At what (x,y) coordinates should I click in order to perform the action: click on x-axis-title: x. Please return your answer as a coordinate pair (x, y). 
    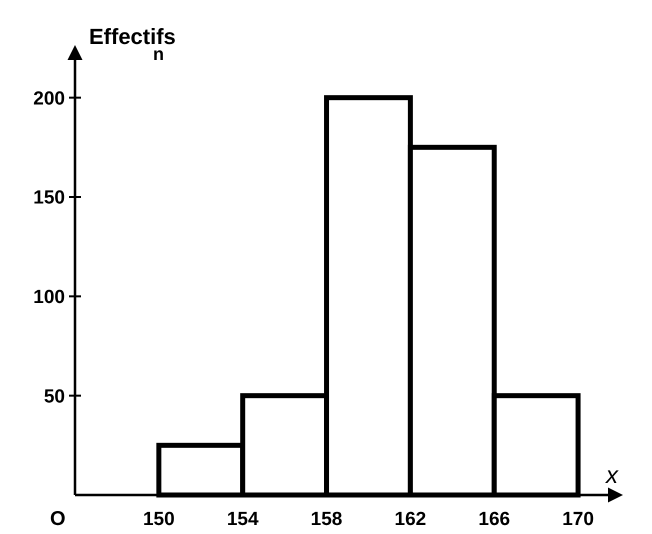
    Looking at the image, I should click on (612, 475).